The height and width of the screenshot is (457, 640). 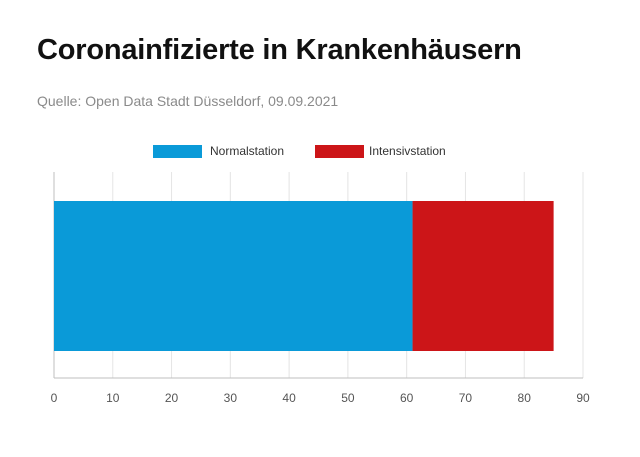 What do you see at coordinates (466, 398) in the screenshot?
I see `x-tick-label: 70` at bounding box center [466, 398].